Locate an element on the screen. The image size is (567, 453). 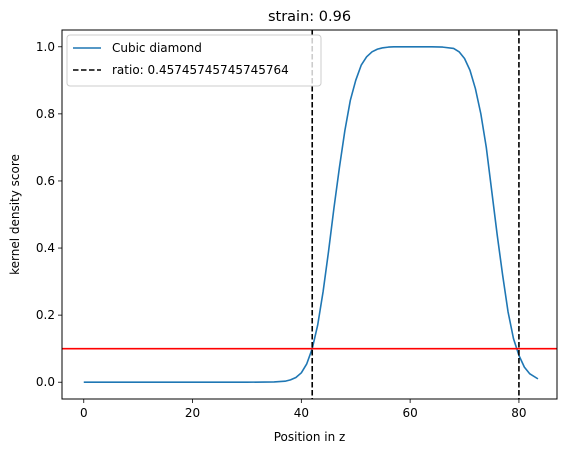
y-tick-label: 0.8 is located at coordinates (45, 114).